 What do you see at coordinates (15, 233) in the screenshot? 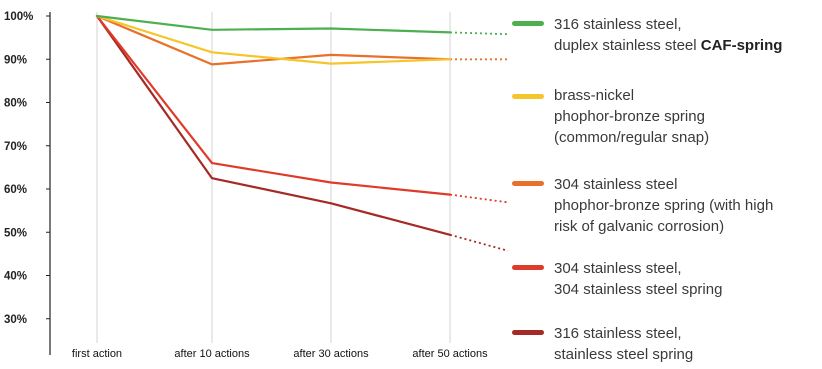
I see `y-tick-label: 50%` at bounding box center [15, 233].